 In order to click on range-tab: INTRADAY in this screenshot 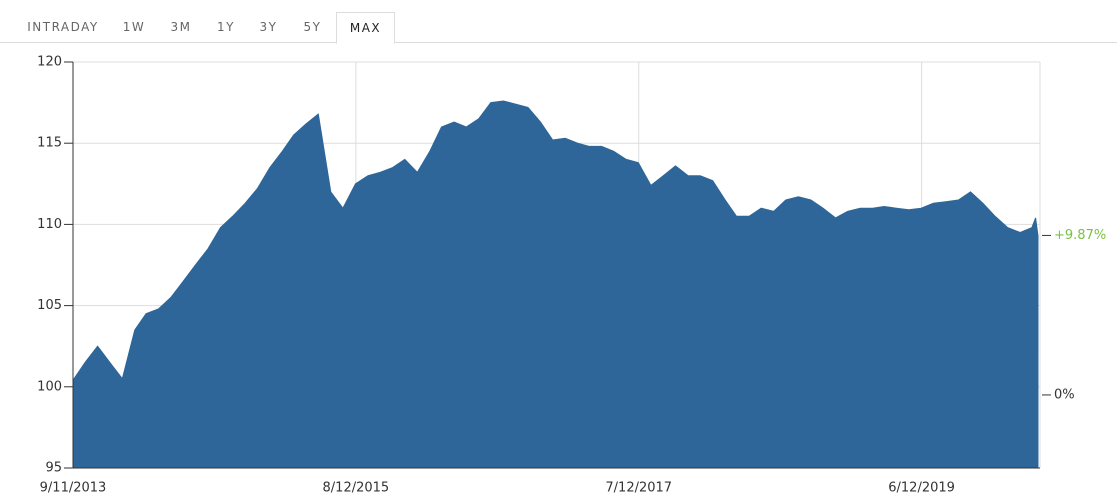, I will do `click(63, 27)`.